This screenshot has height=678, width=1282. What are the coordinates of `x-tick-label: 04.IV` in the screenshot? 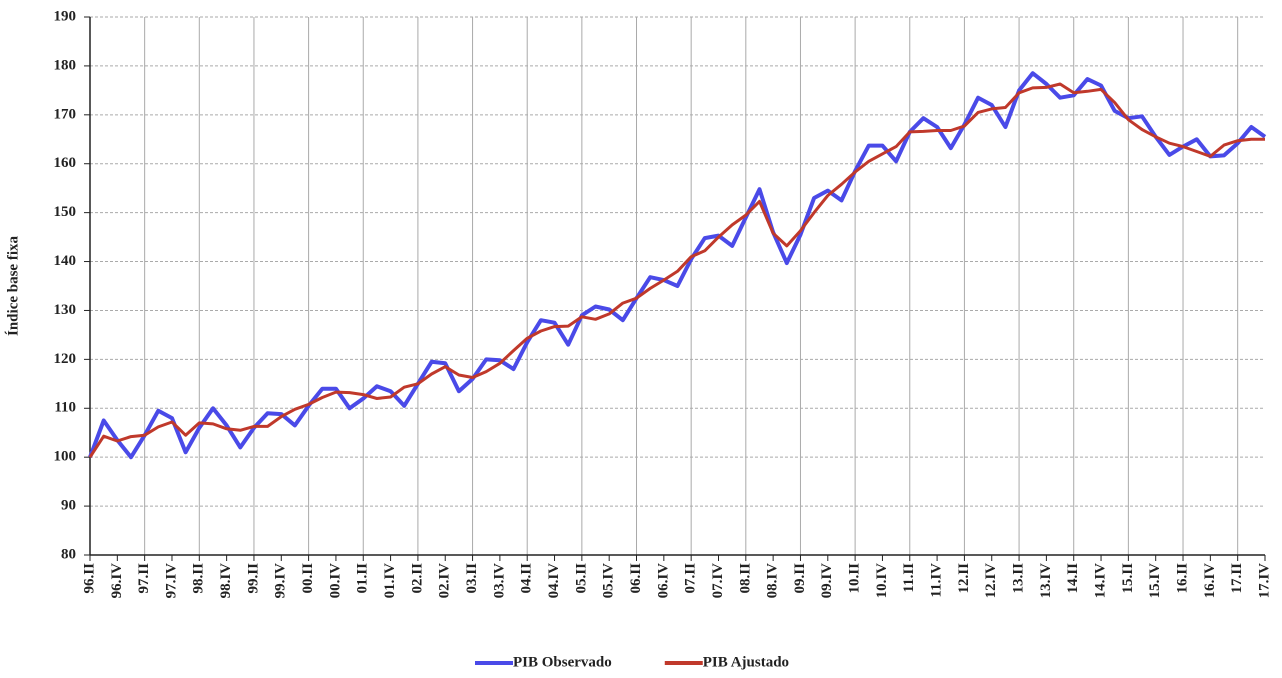 It's located at (554, 581).